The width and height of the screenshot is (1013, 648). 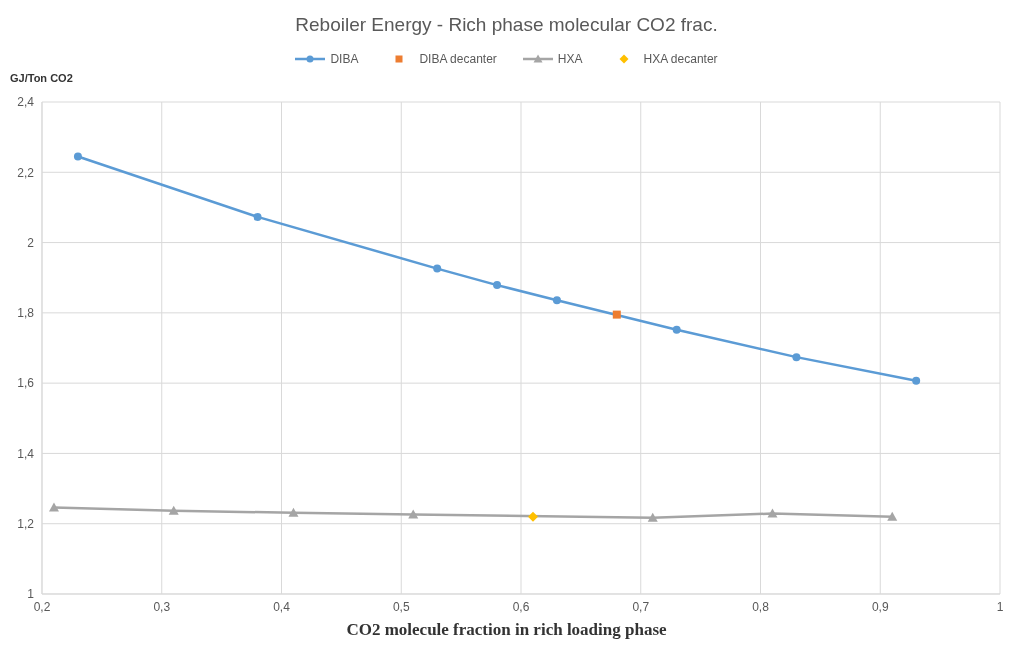 What do you see at coordinates (282, 606) in the screenshot?
I see `x-tick-label: 0,4` at bounding box center [282, 606].